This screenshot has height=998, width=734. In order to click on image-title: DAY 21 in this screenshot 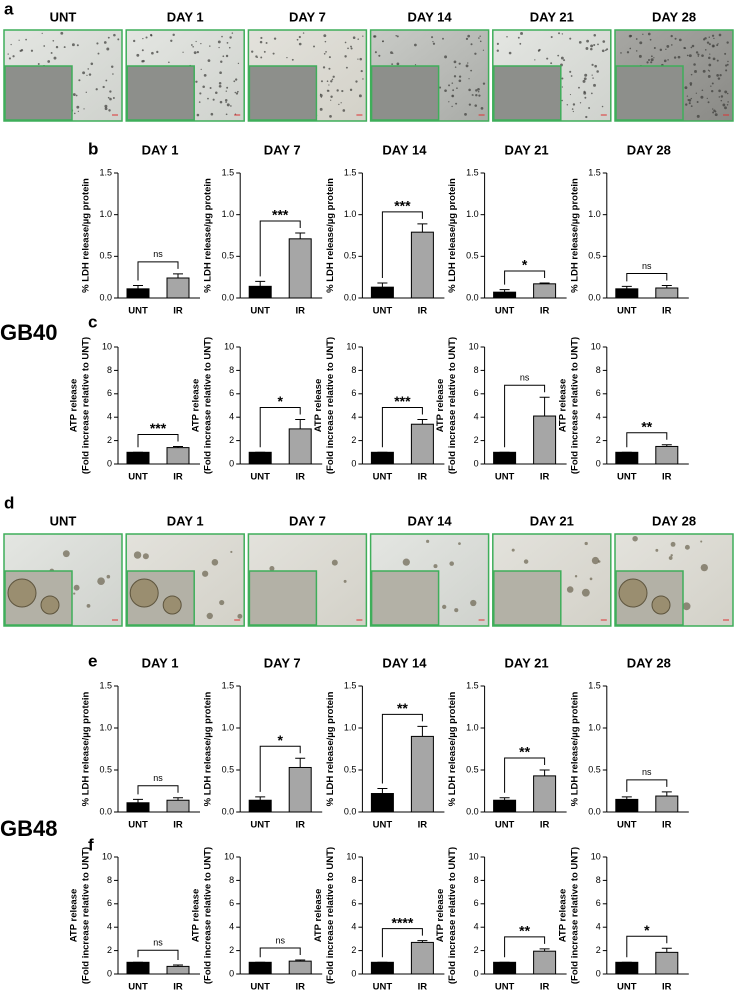, I will do `click(552, 520)`.